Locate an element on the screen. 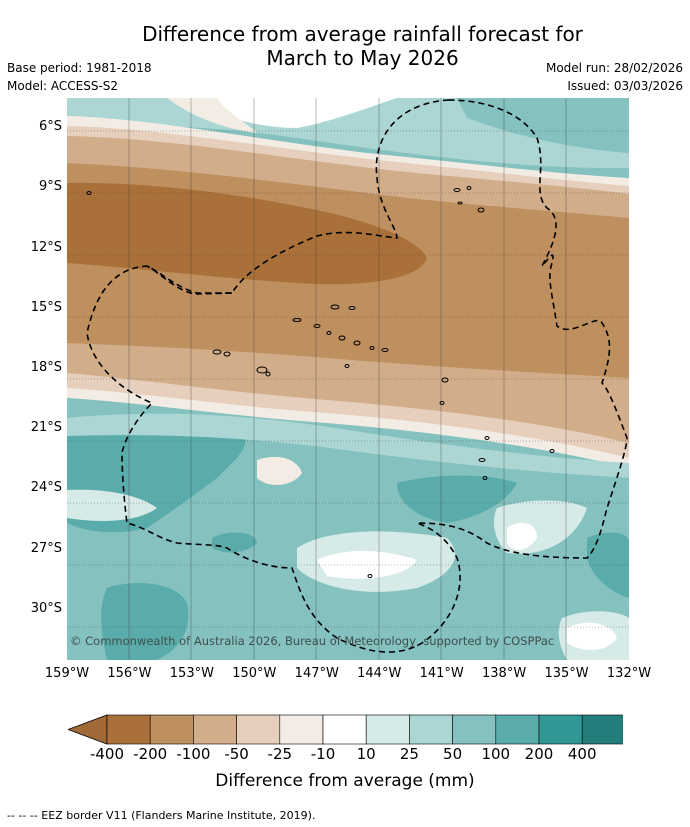 The width and height of the screenshot is (690, 827). meta-left: Base period: 1981-2018 Model: ACCESS-S2 is located at coordinates (79, 77).